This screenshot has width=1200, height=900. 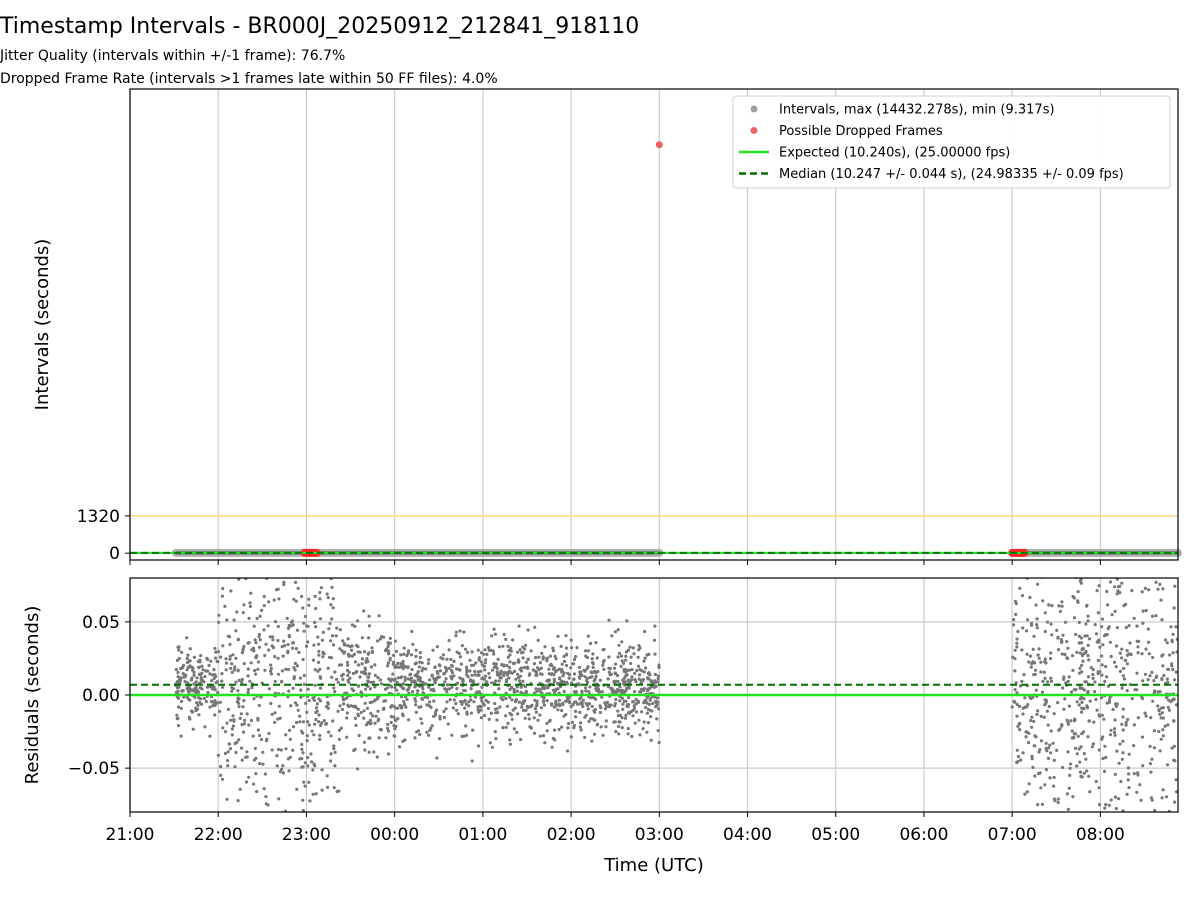 What do you see at coordinates (659, 145) in the screenshot?
I see `dropped-frame-outlier` at bounding box center [659, 145].